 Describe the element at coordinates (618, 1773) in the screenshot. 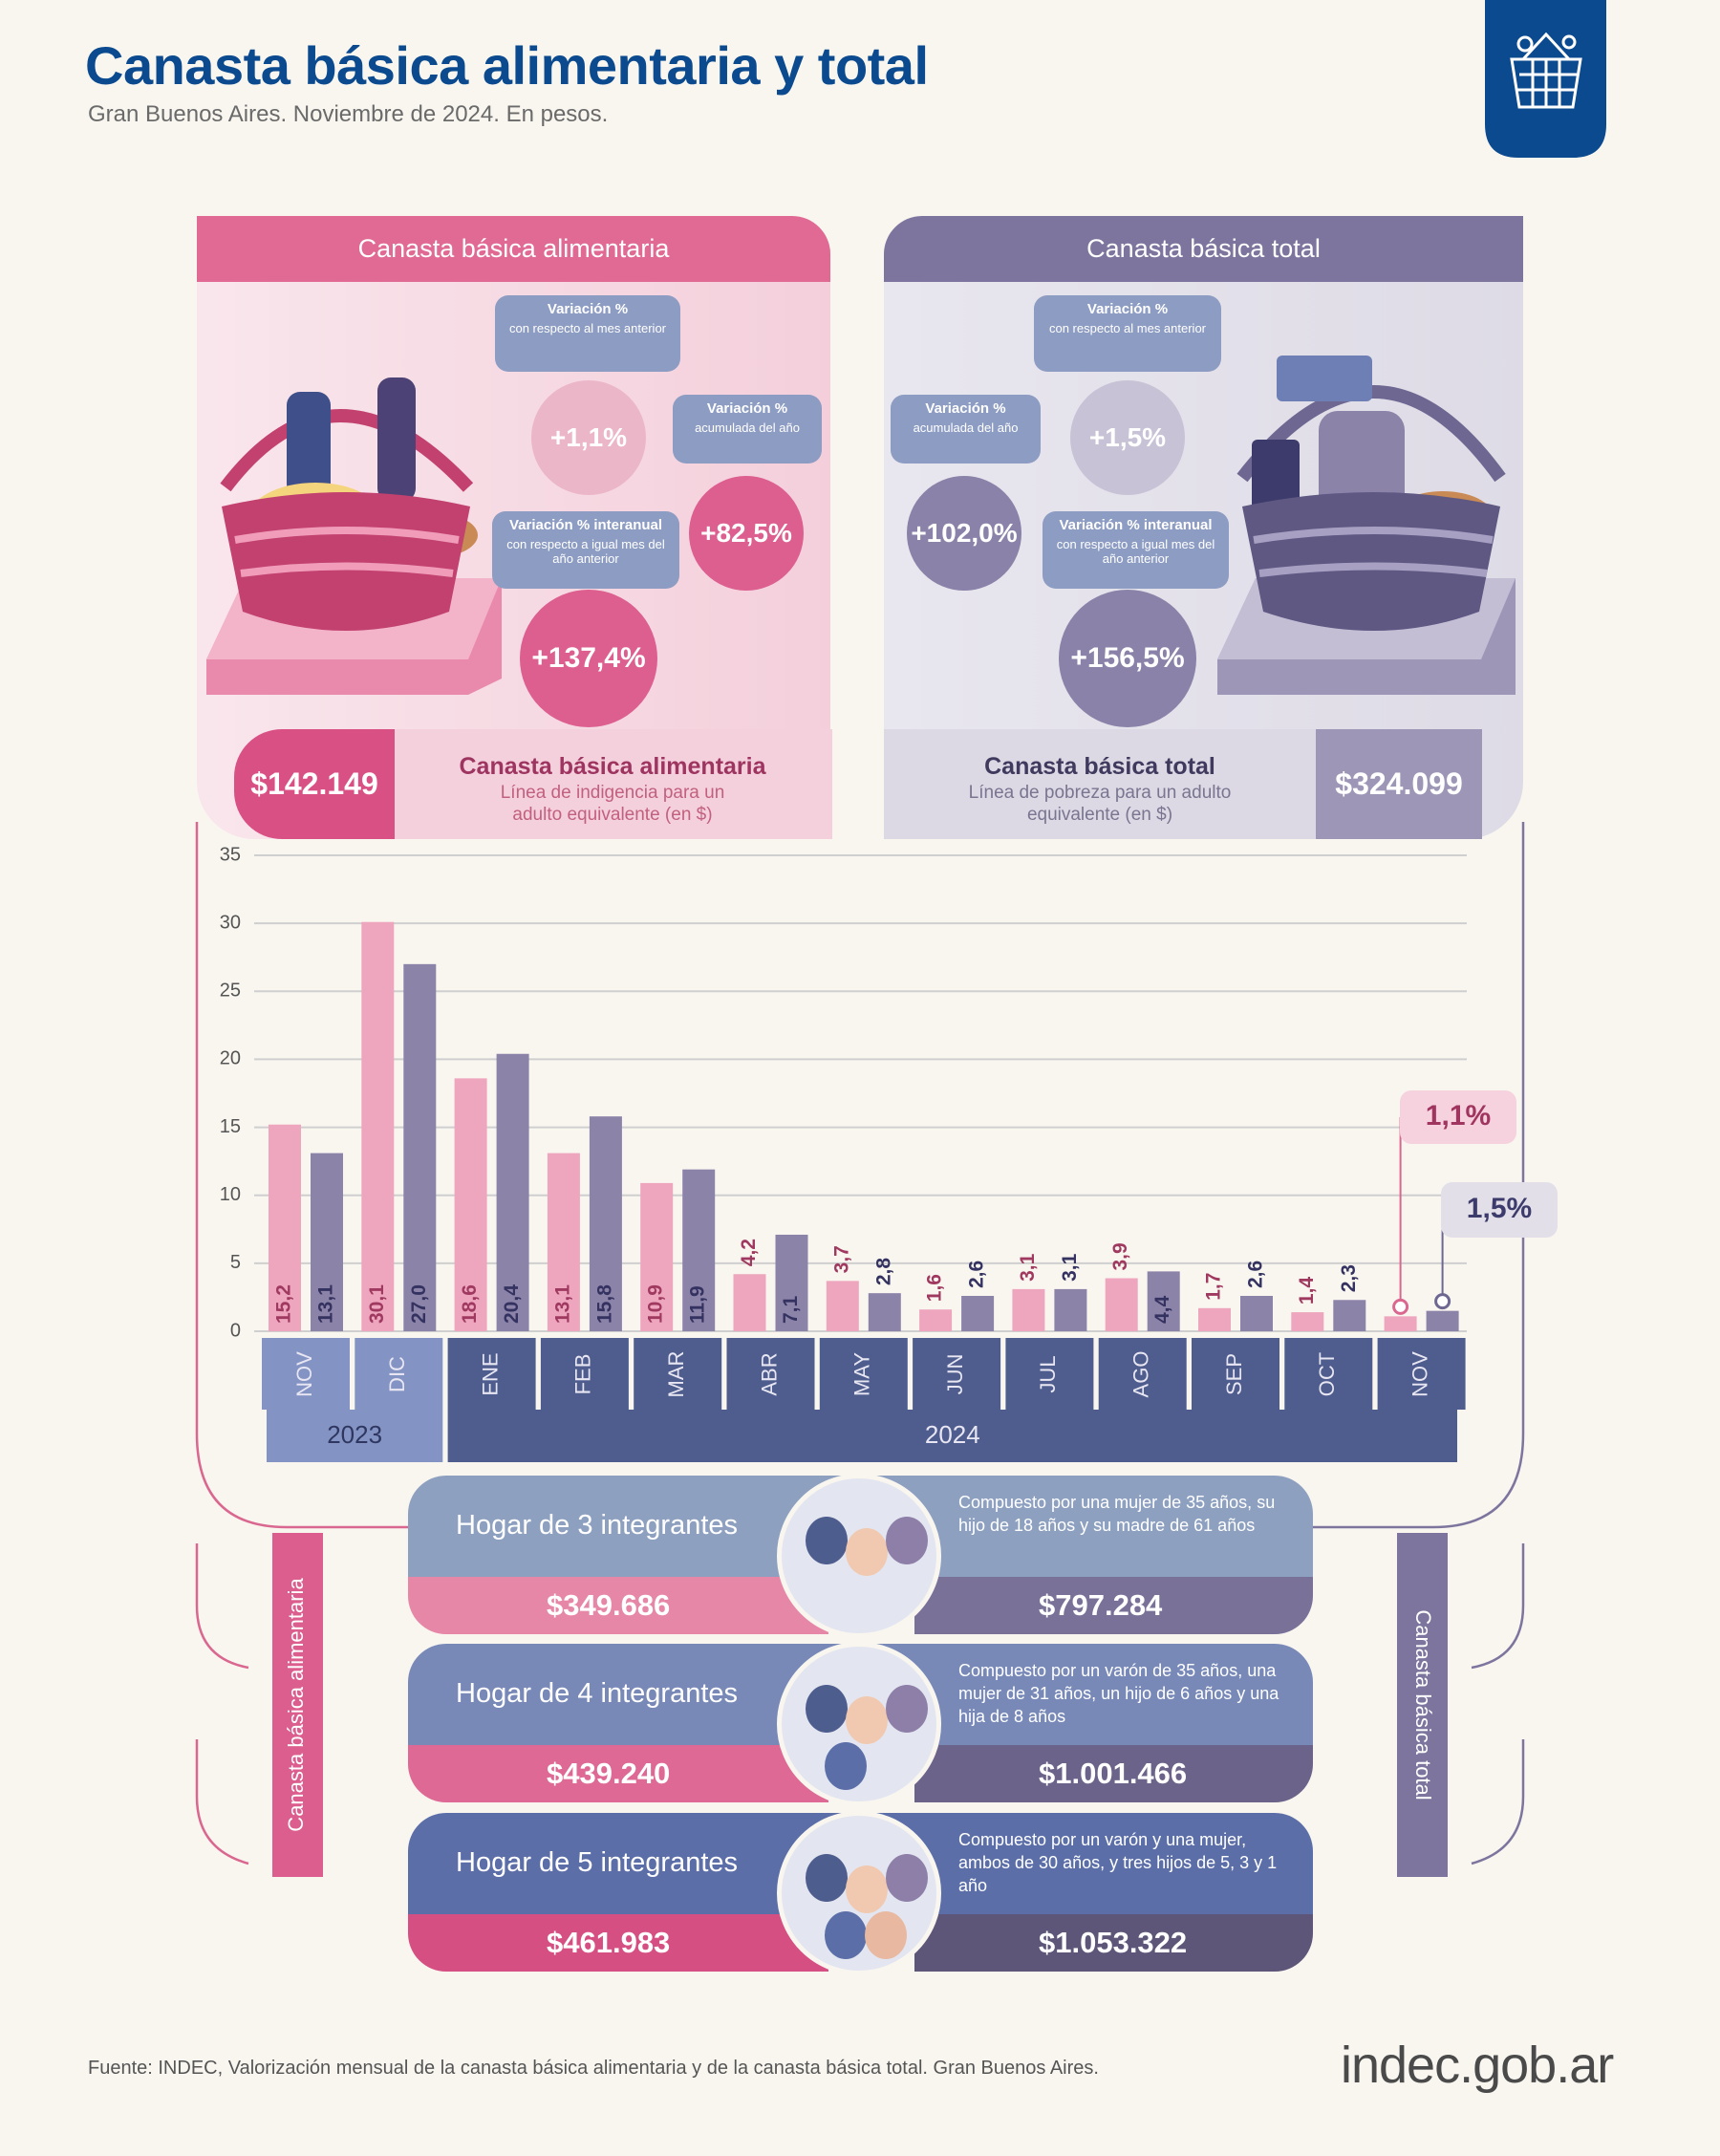

I see `household-cba: $439.240` at that location.